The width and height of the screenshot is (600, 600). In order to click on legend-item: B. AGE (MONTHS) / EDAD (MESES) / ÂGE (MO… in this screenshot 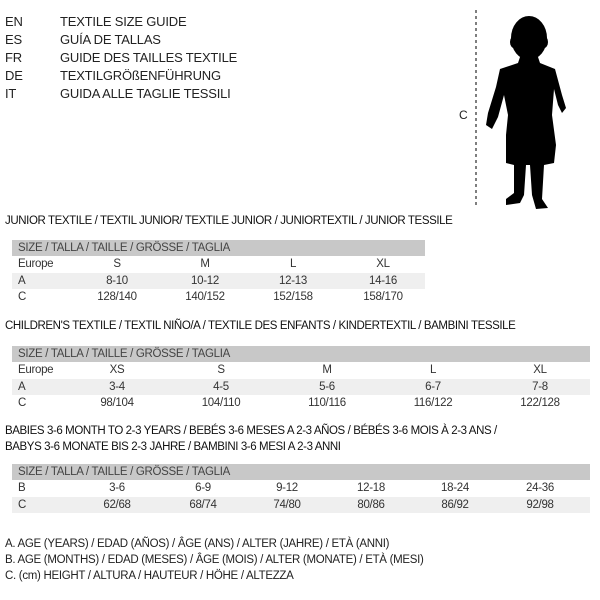, I will do `click(214, 560)`.